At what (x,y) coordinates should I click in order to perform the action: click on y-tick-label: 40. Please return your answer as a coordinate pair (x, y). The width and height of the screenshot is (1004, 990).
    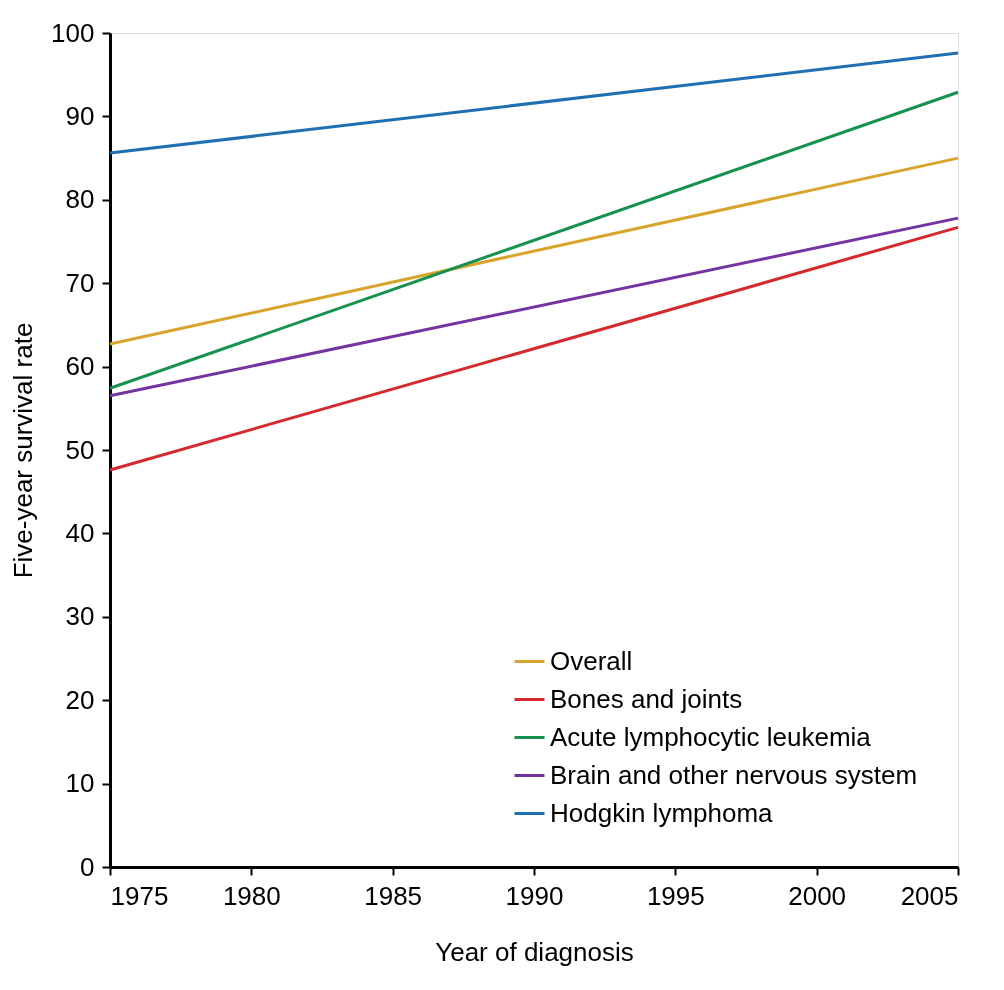
    Looking at the image, I should click on (80, 532).